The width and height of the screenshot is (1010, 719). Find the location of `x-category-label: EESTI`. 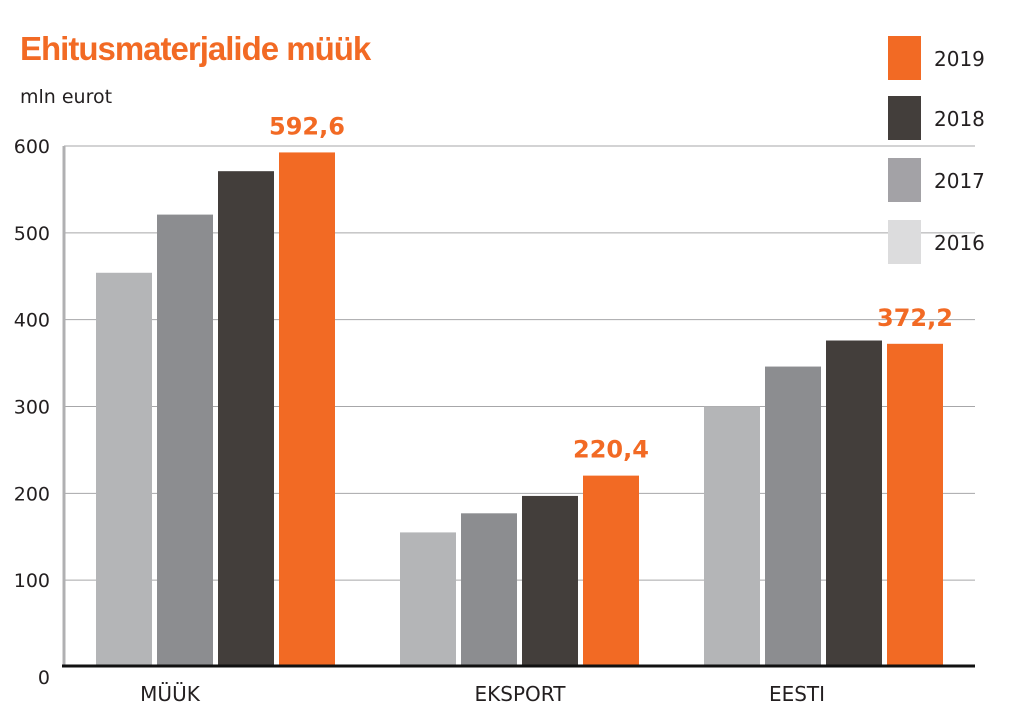

x-category-label: EESTI is located at coordinates (797, 694).